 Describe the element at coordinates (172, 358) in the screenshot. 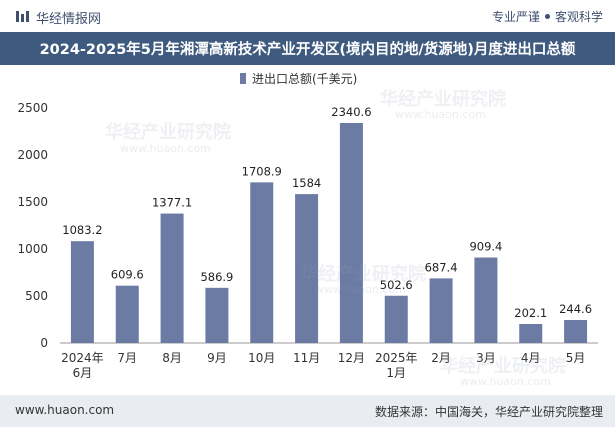

I see `x-tick-label: 8月` at that location.